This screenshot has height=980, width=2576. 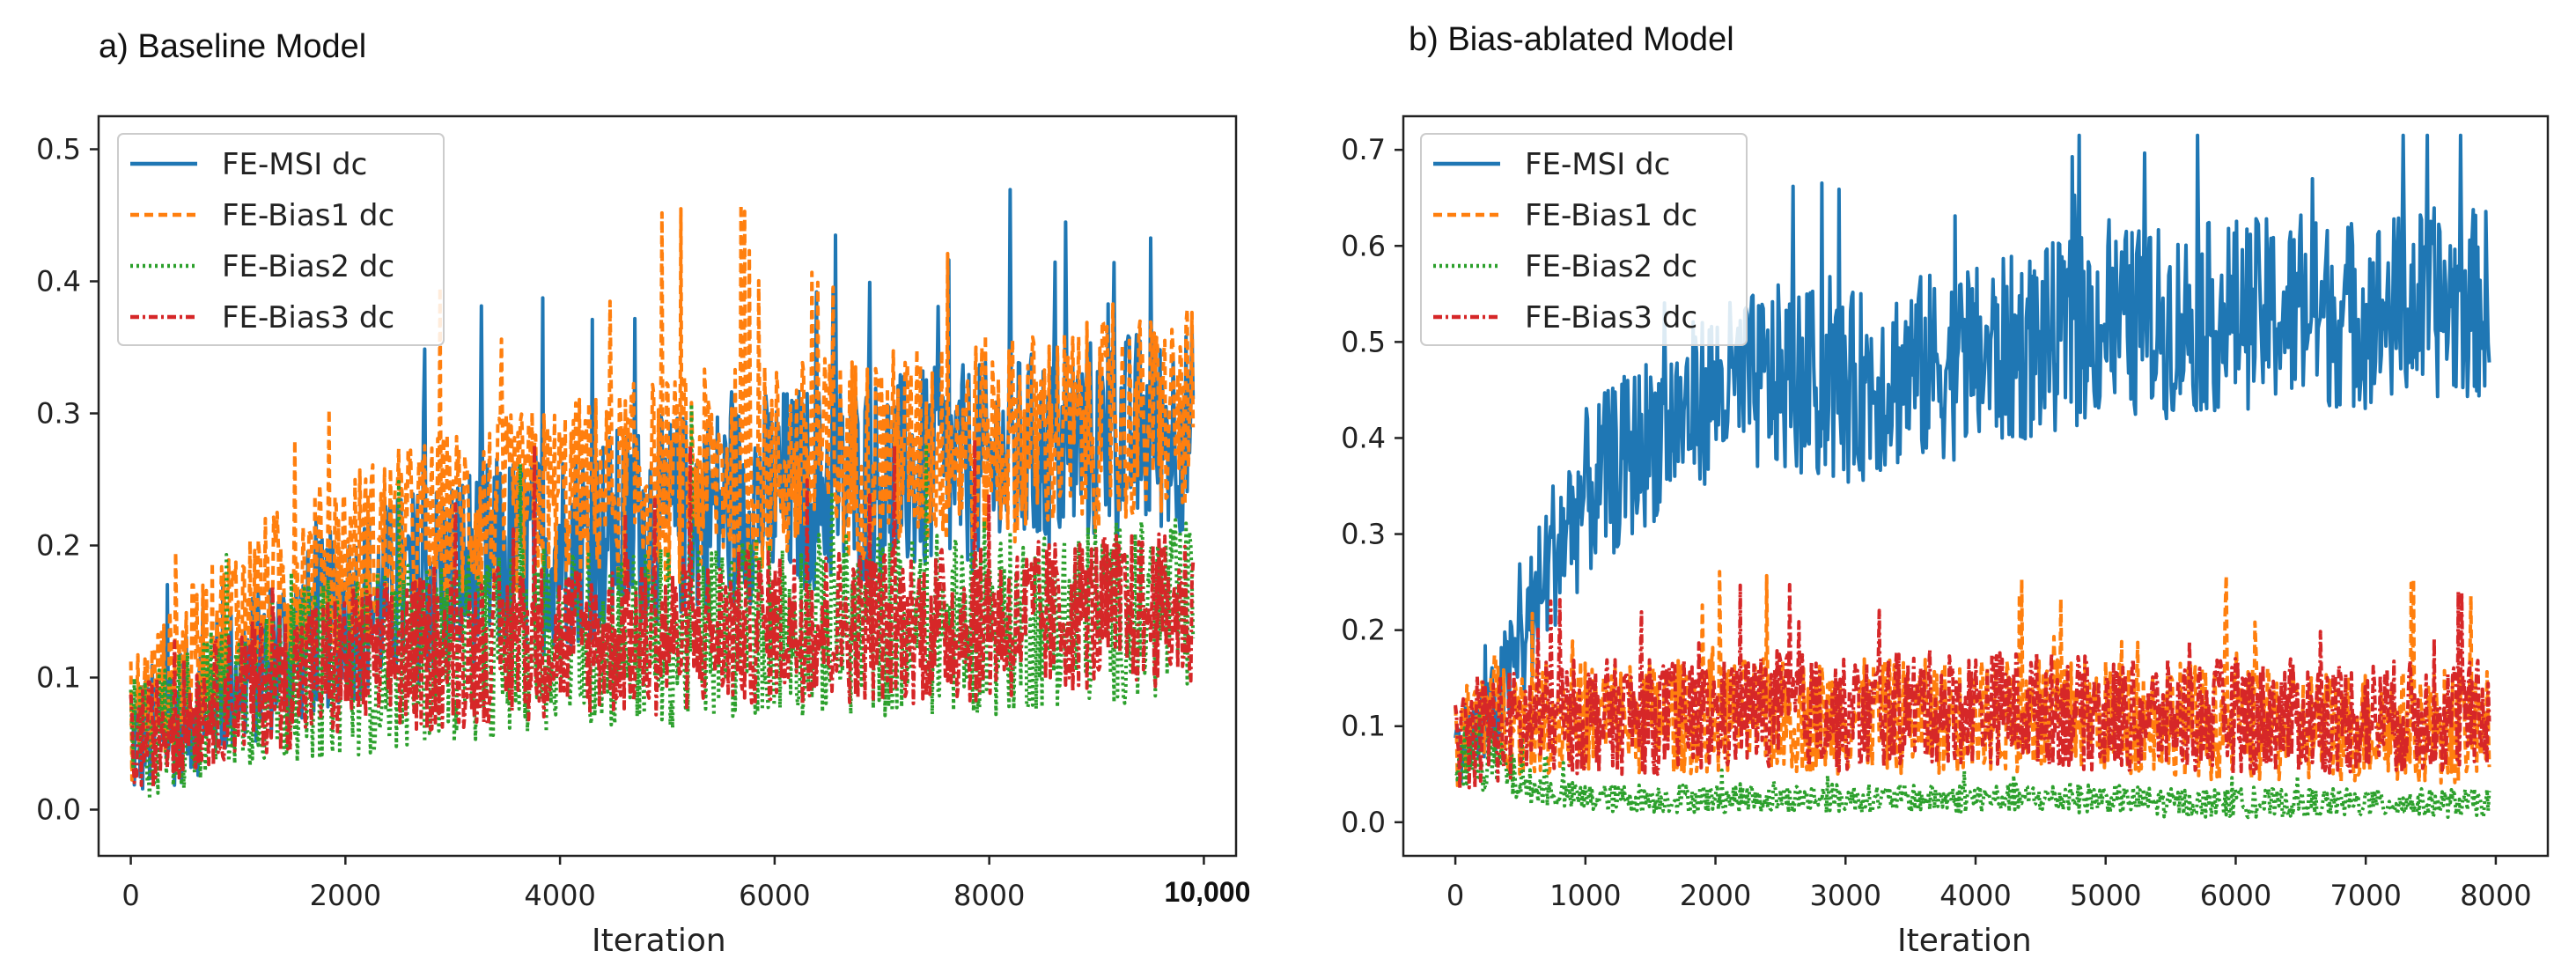 I want to click on panel-a-label: a) Baseline Model, so click(x=233, y=46).